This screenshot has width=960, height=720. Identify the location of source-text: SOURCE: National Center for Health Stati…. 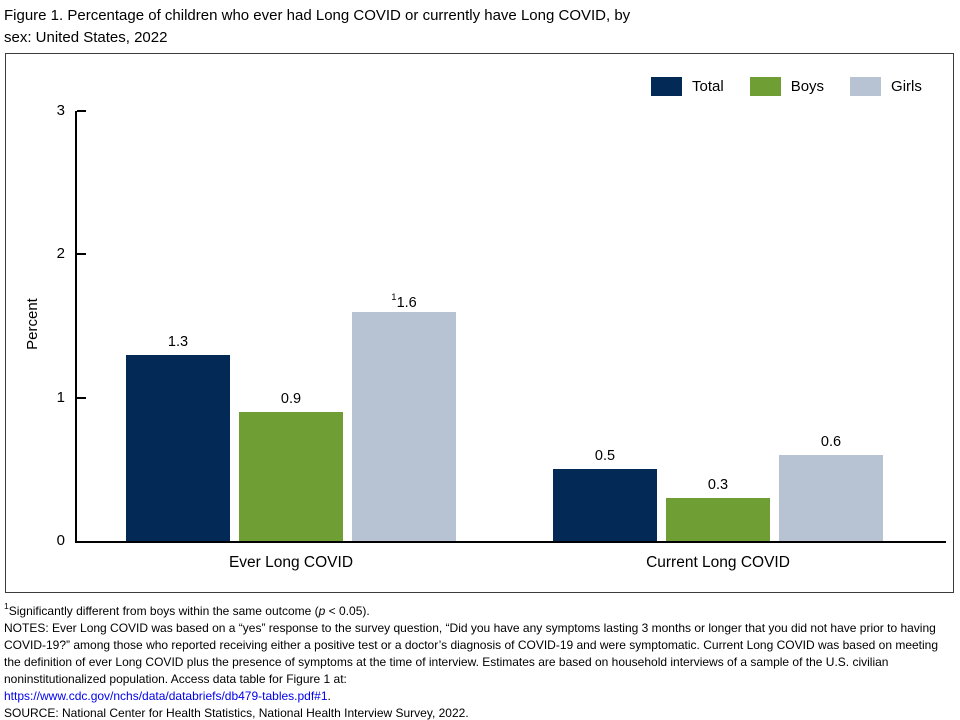
(236, 713).